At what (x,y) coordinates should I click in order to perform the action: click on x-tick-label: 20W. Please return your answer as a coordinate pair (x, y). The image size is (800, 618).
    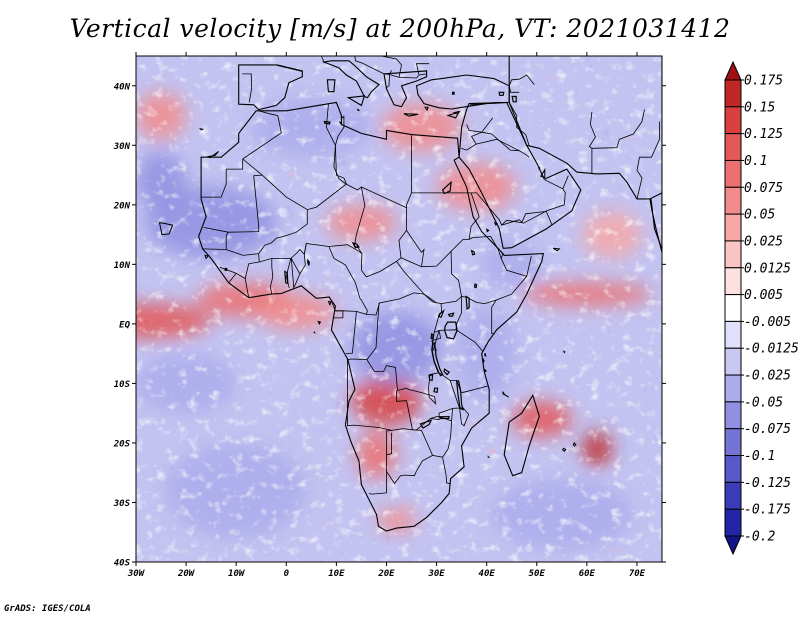
    Looking at the image, I should click on (186, 574).